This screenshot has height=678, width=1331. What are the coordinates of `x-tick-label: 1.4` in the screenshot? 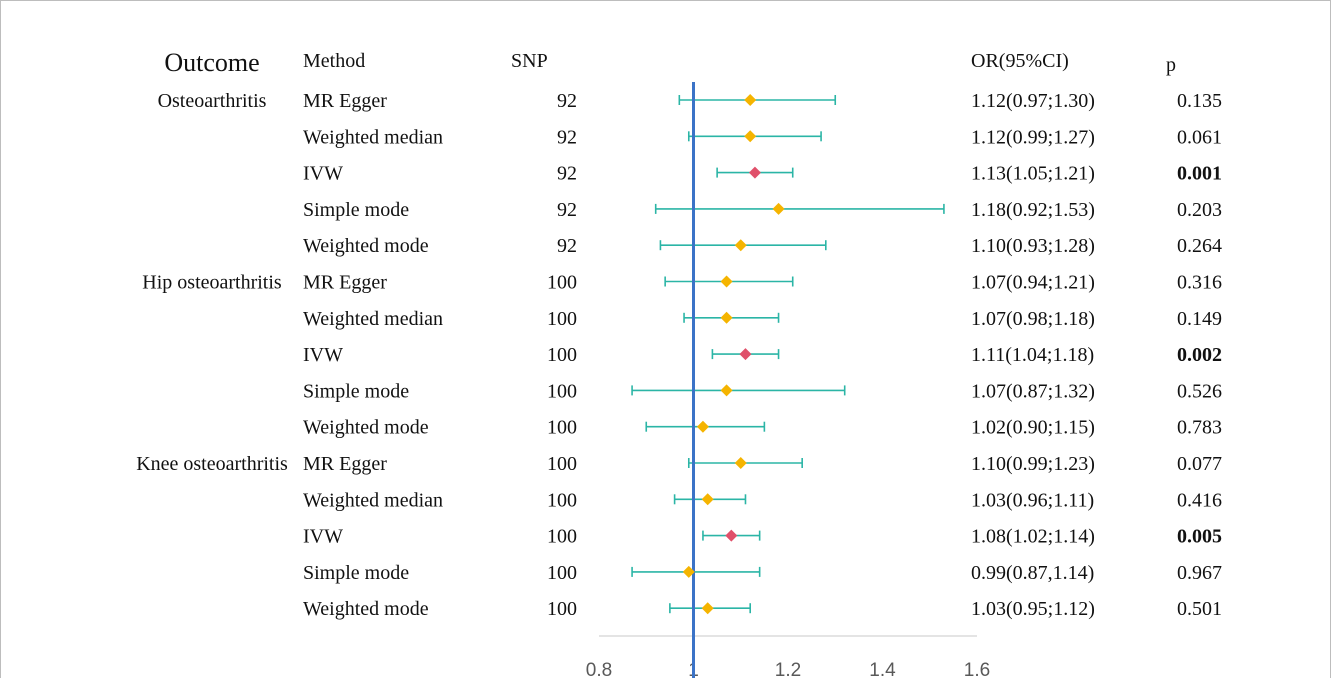 It's located at (882, 669).